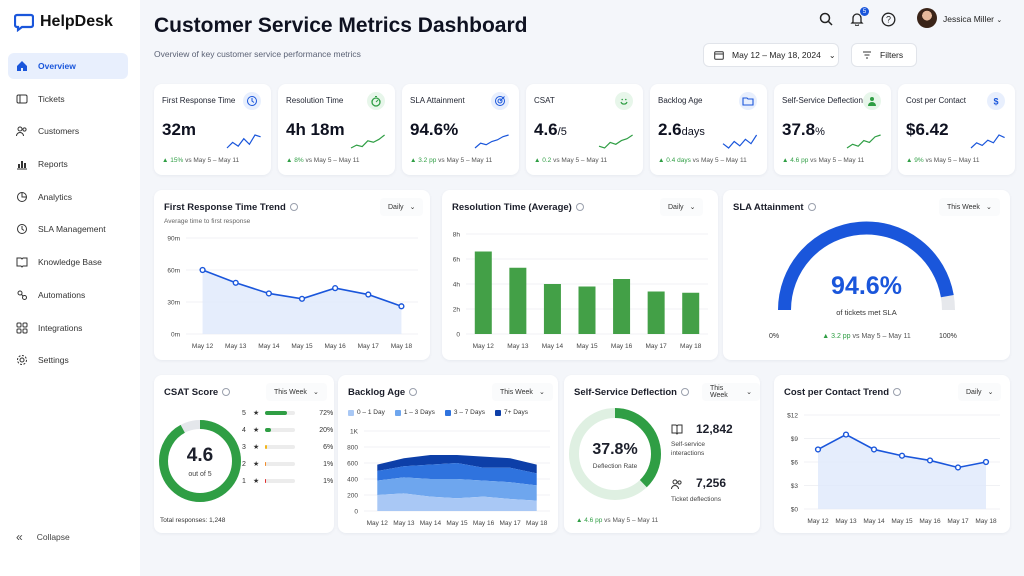 This screenshot has height=576, width=1024. What do you see at coordinates (826, 19) in the screenshot?
I see `search-icon` at bounding box center [826, 19].